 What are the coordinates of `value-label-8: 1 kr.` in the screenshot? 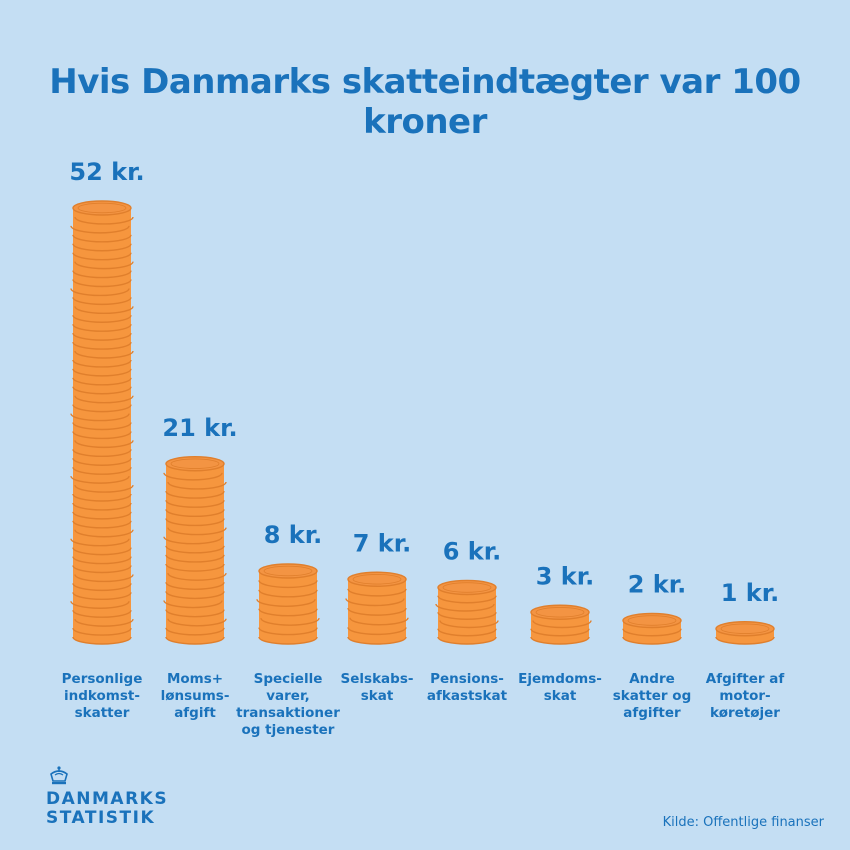 It's located at (750, 593).